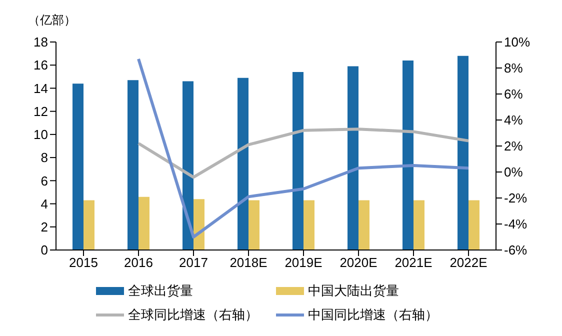 The image size is (562, 336). I want to click on x-tick-label: 2022E, so click(469, 262).